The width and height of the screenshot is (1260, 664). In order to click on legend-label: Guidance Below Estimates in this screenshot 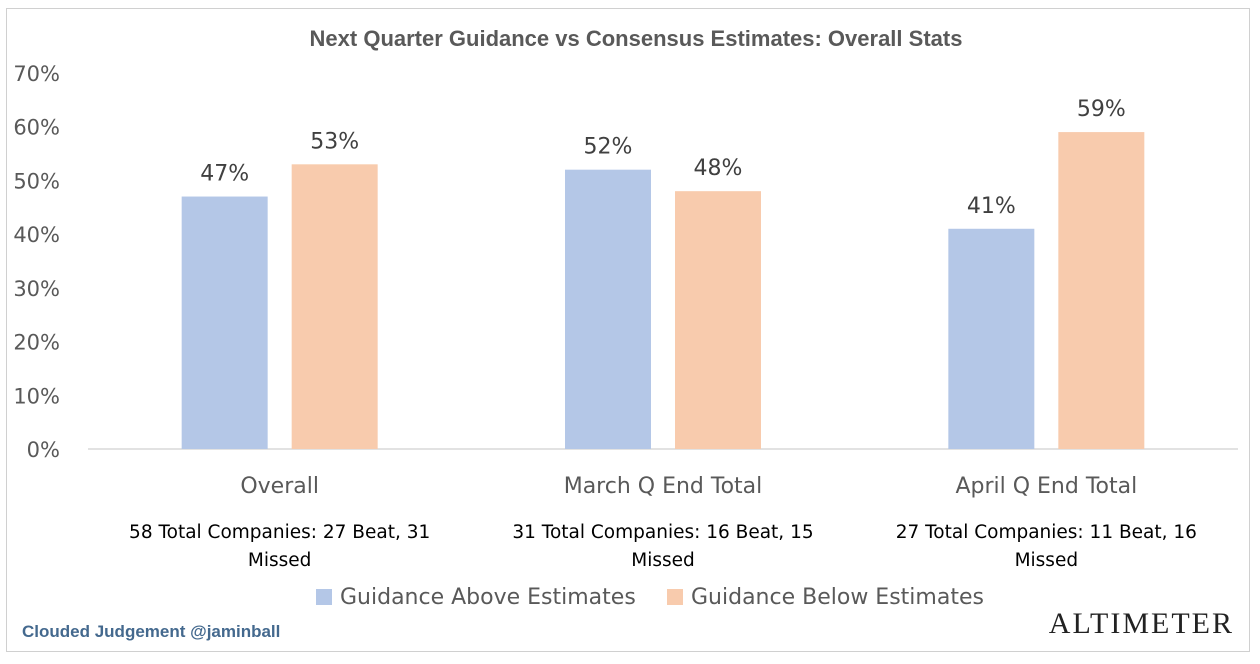, I will do `click(837, 597)`.